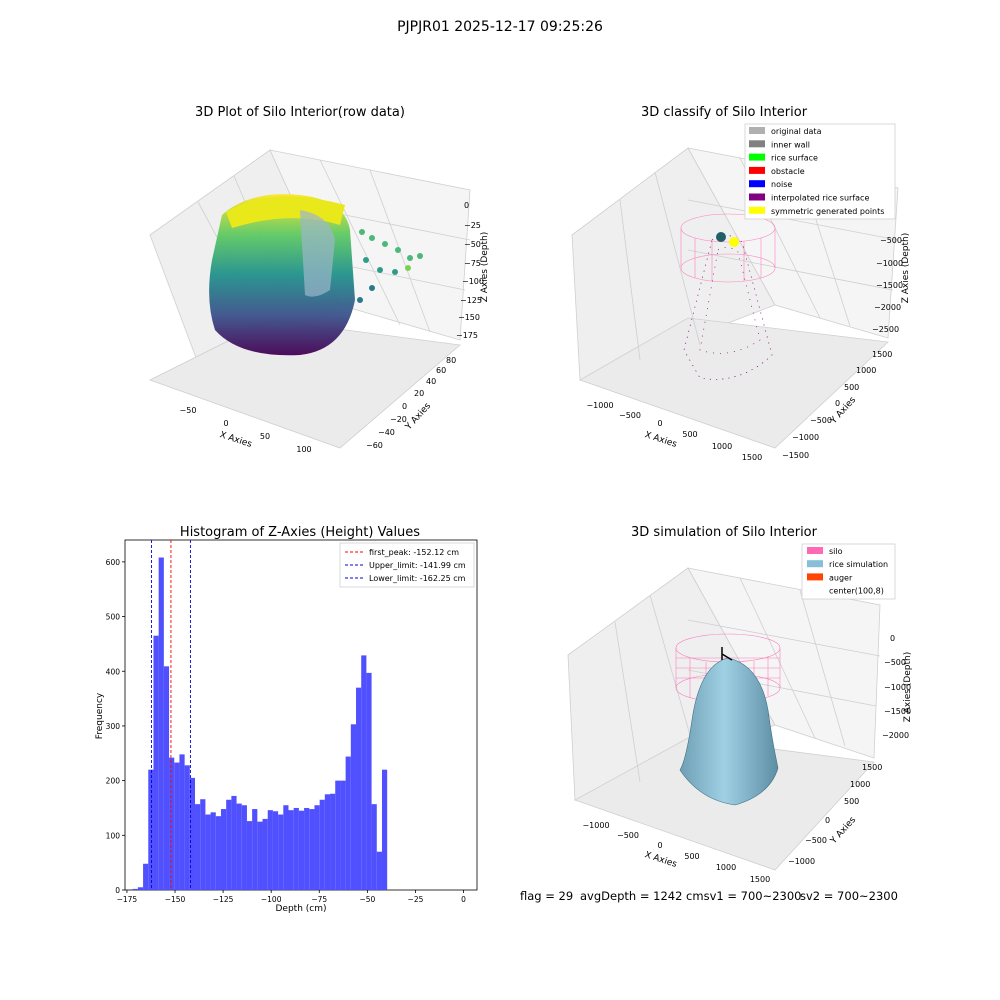 This screenshot has height=1000, width=1000. What do you see at coordinates (469, 317) in the screenshot?
I see `raw-z-tick: −150` at bounding box center [469, 317].